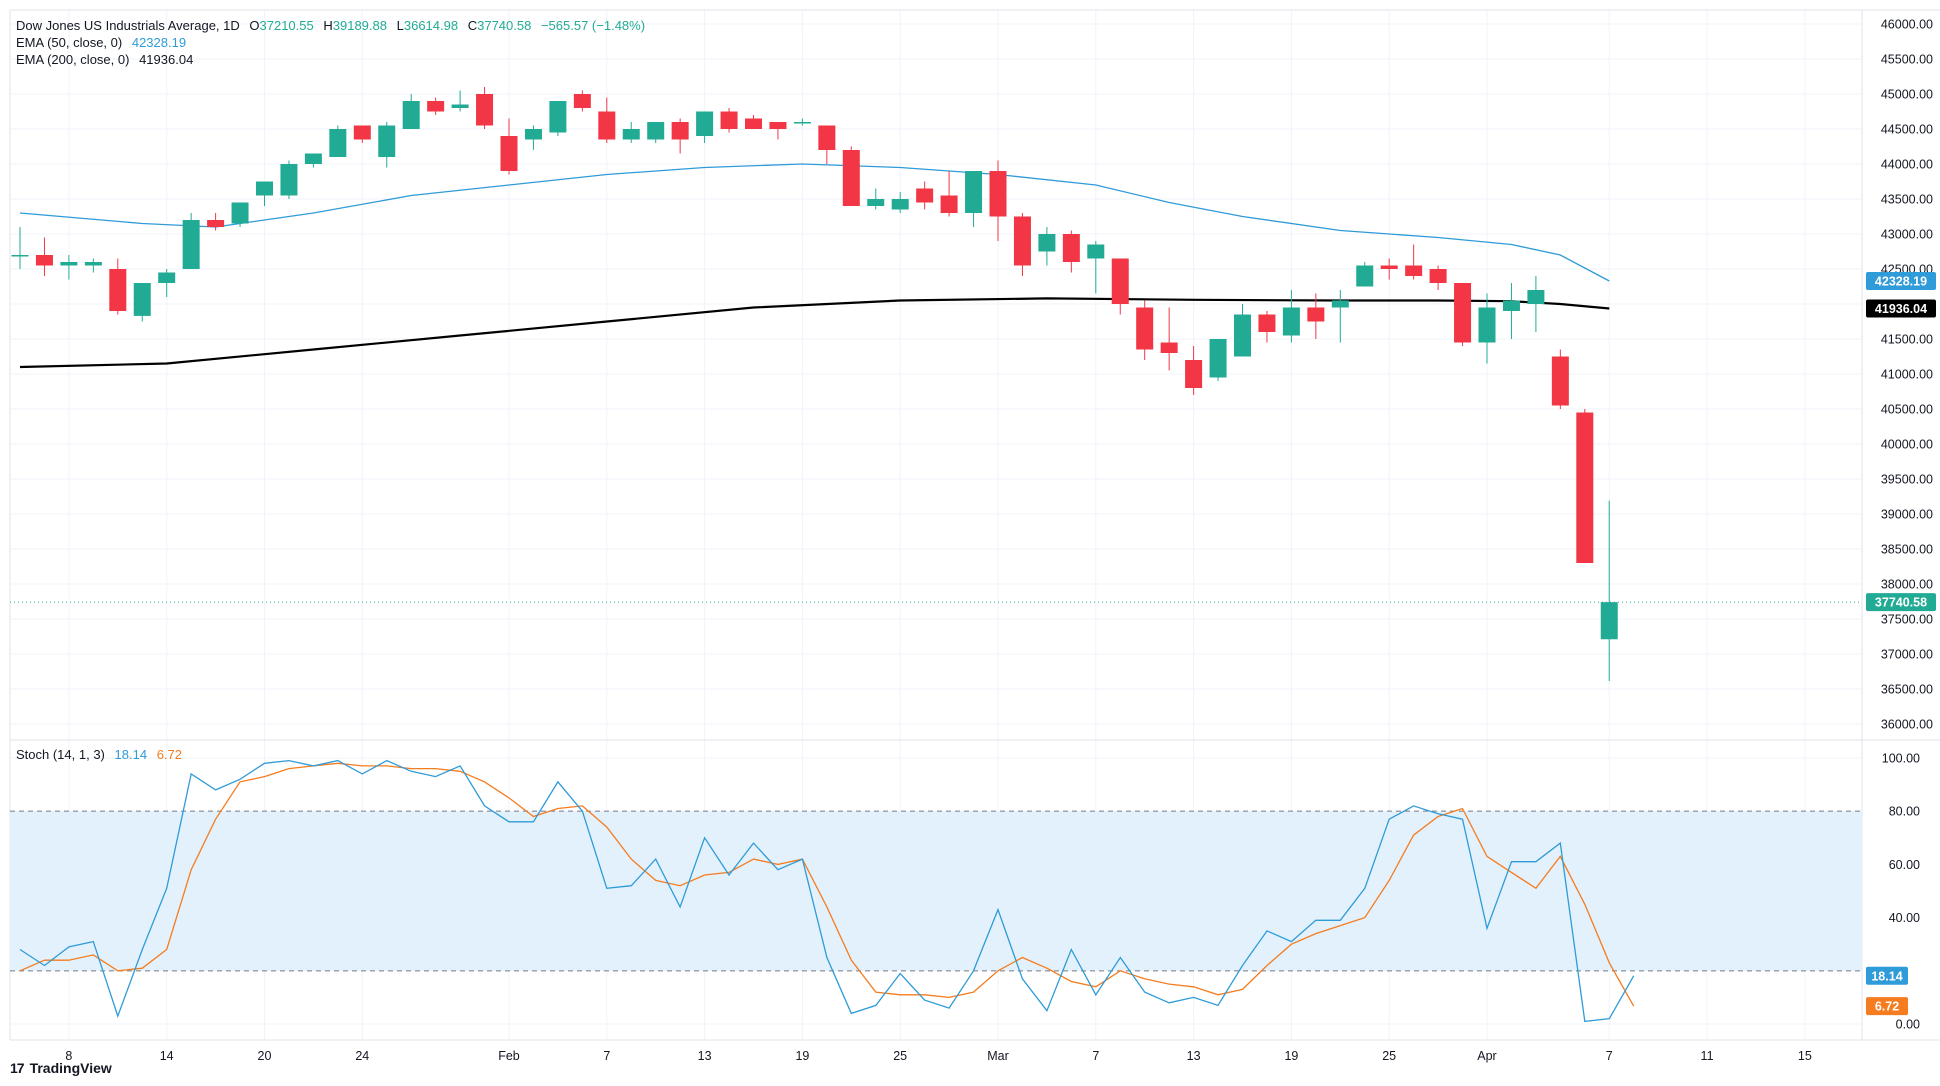 Image resolution: width=1940 pixels, height=1086 pixels. I want to click on price-tick-label: 46000.00, so click(1907, 25).